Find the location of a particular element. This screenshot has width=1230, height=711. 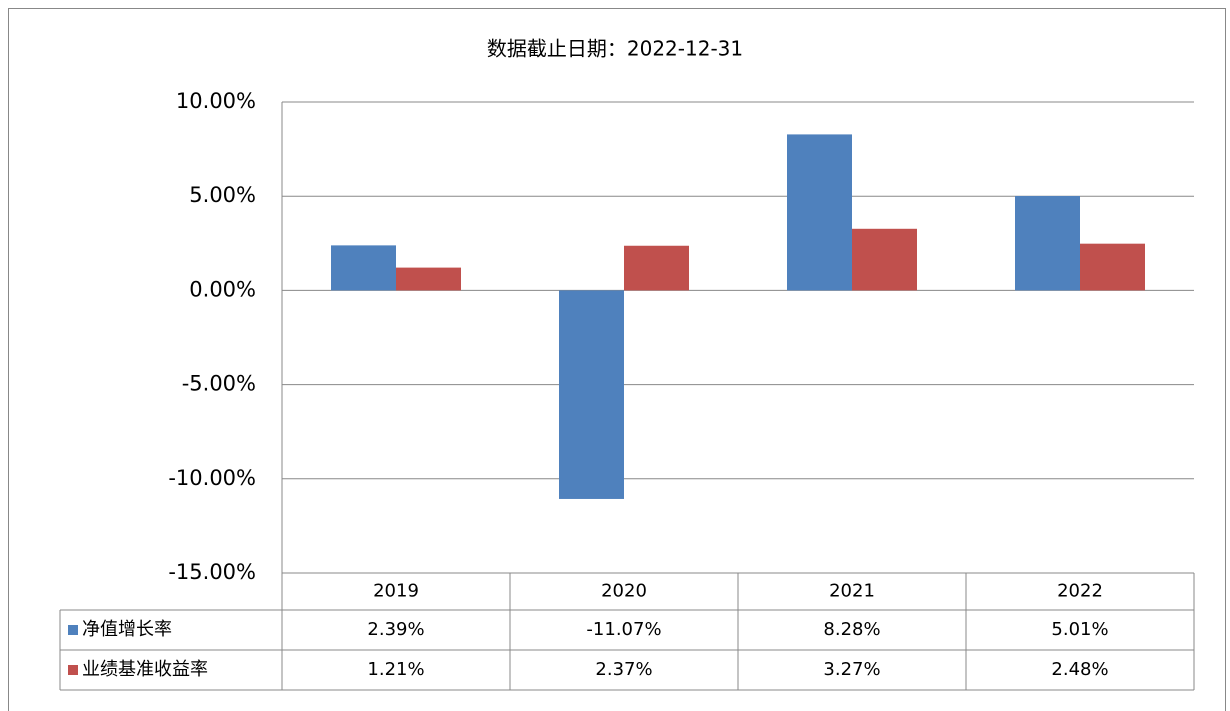

legend-label: 净值增长率 is located at coordinates (127, 629).